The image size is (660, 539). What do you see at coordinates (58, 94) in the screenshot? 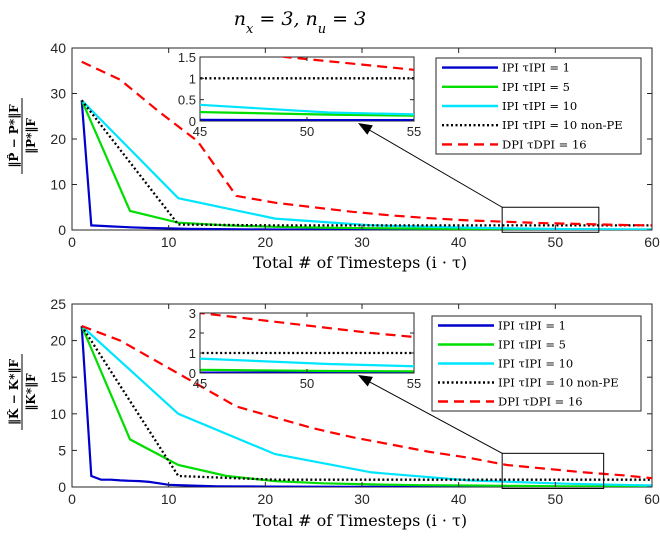
I see `y-tick-label: 30` at bounding box center [58, 94].